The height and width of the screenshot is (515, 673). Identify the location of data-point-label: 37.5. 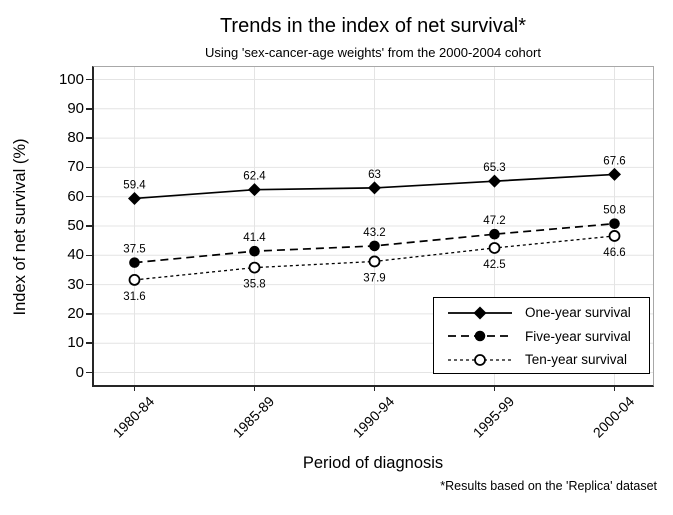
(134, 250).